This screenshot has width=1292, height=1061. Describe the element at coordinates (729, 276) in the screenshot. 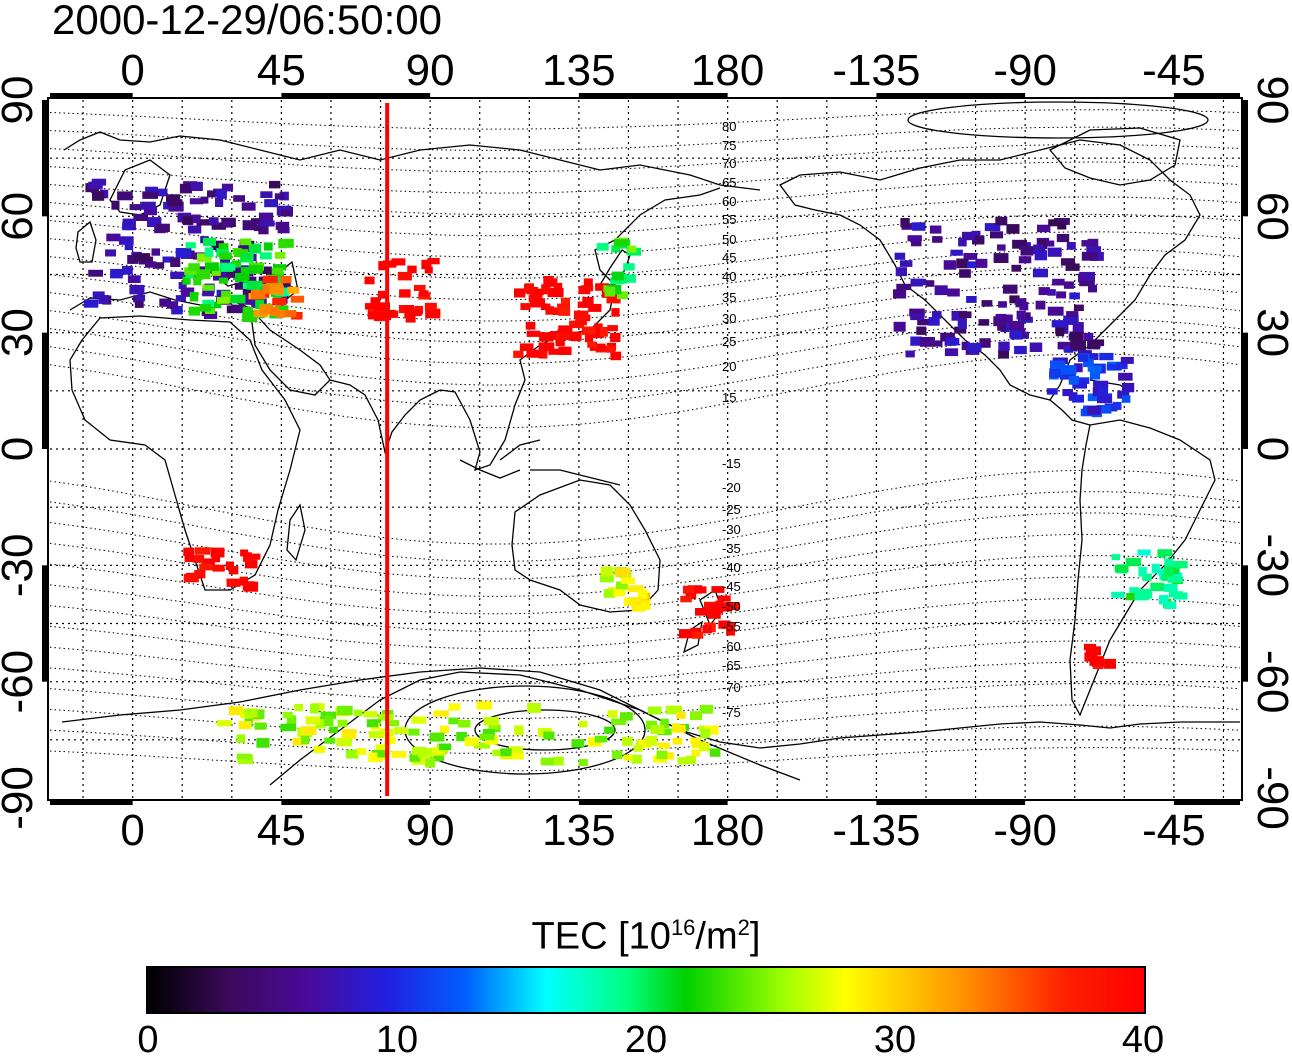

I see `mlat-label: 40` at that location.